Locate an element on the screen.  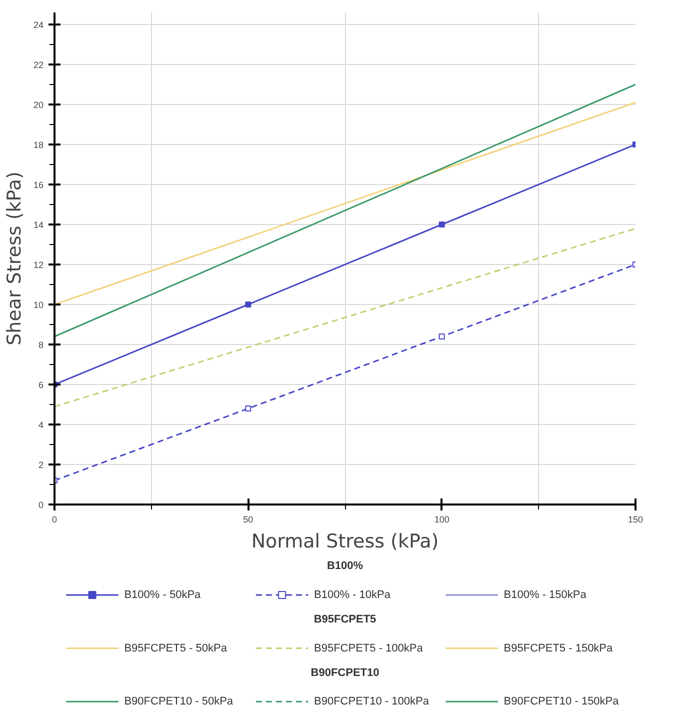
y-axis-title: Shear Stress (kPa) is located at coordinates (14, 259).